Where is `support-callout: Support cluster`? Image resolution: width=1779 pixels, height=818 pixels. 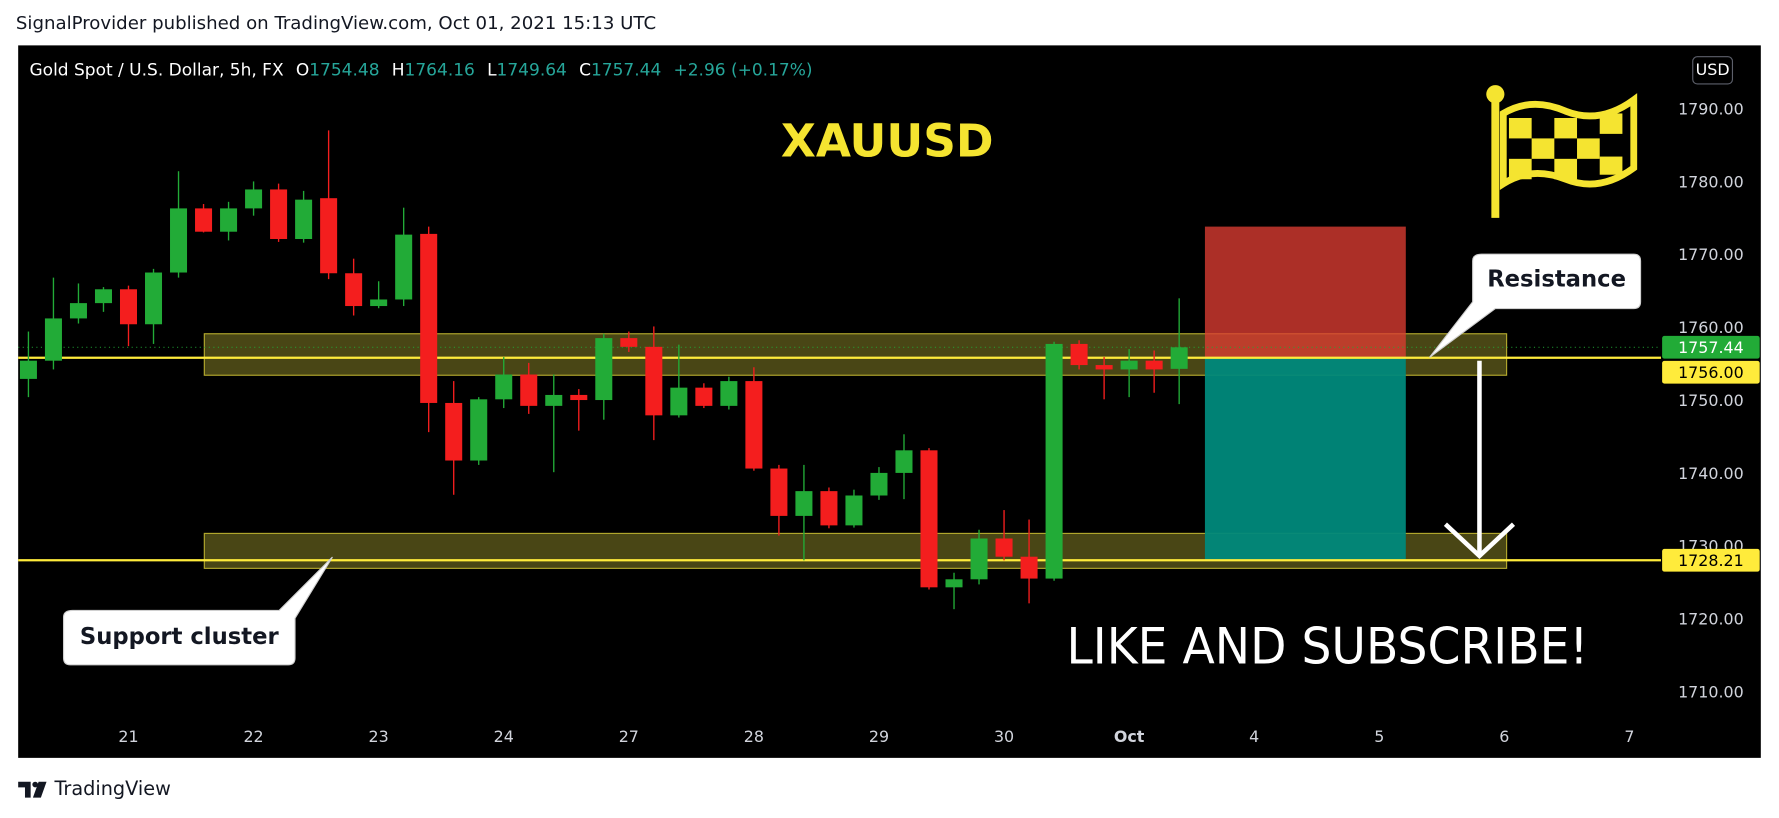
support-callout: Support cluster is located at coordinates (197, 611).